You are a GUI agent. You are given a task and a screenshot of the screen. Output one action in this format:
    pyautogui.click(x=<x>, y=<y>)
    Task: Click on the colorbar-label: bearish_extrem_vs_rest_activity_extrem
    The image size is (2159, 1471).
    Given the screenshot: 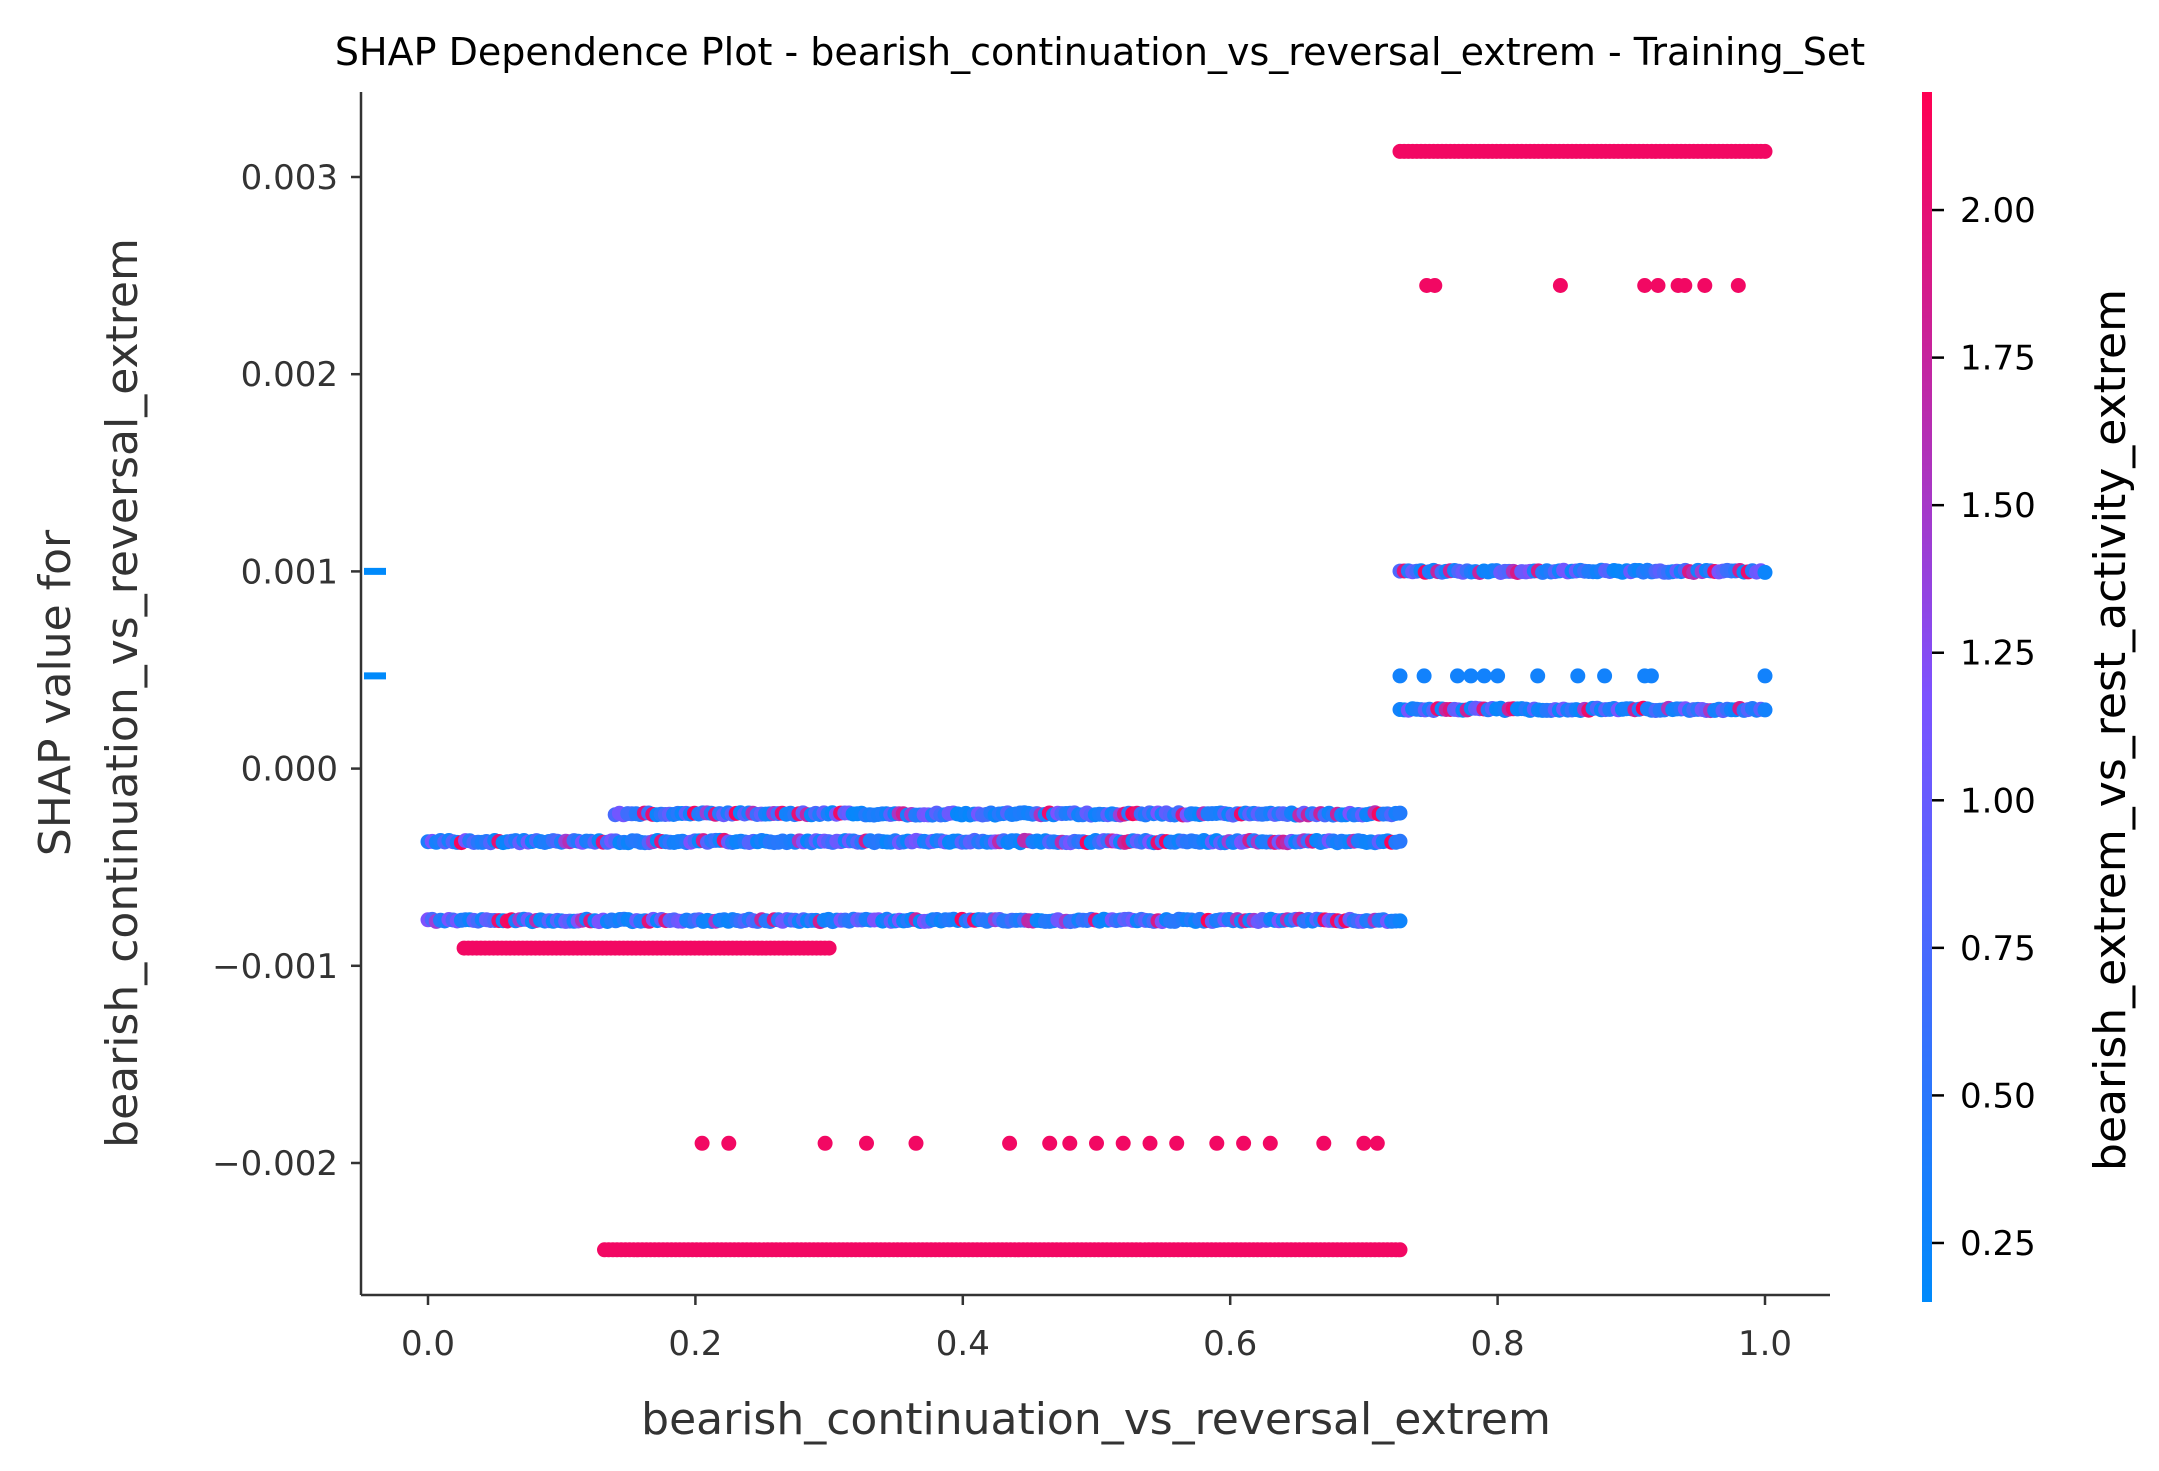 What is the action you would take?
    pyautogui.click(x=2110, y=730)
    